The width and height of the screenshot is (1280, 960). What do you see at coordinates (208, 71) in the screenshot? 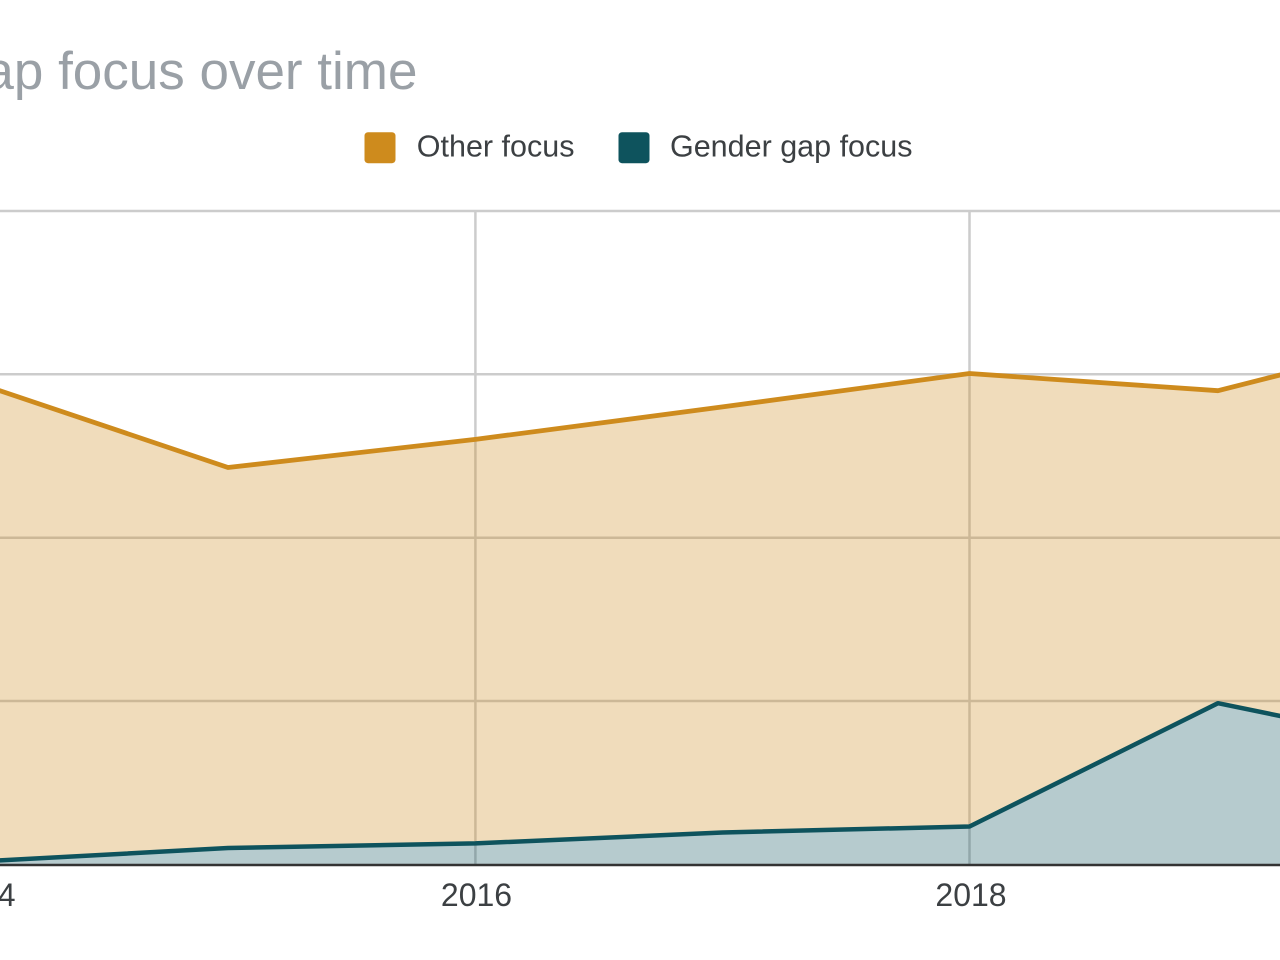
I see `svg-text: Gender gap focus over time` at bounding box center [208, 71].